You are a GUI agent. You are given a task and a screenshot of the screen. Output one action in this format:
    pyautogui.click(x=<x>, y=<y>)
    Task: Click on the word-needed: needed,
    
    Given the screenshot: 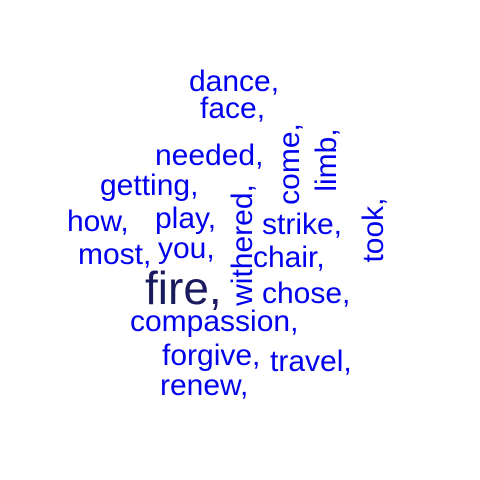 What is the action you would take?
    pyautogui.click(x=209, y=155)
    